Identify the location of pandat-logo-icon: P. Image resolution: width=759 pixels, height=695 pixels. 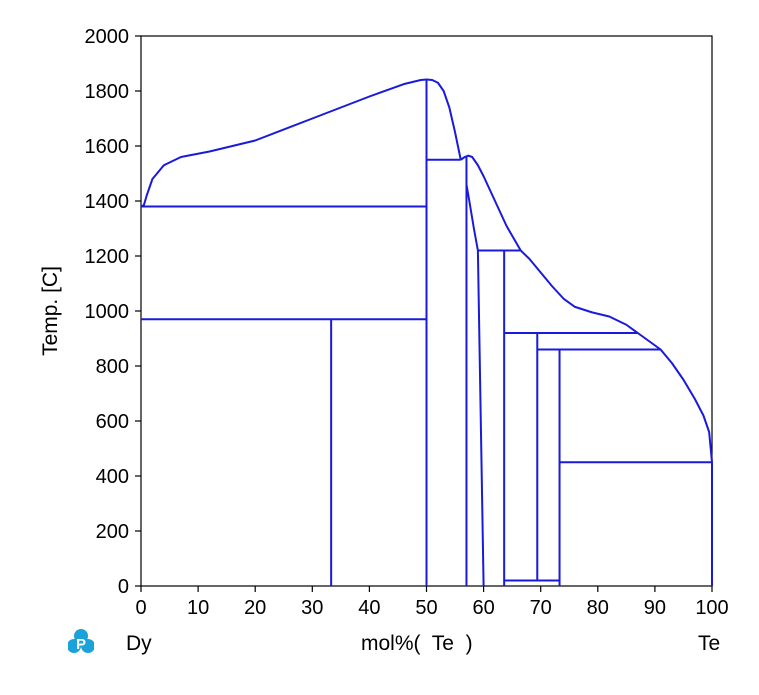
(81, 641).